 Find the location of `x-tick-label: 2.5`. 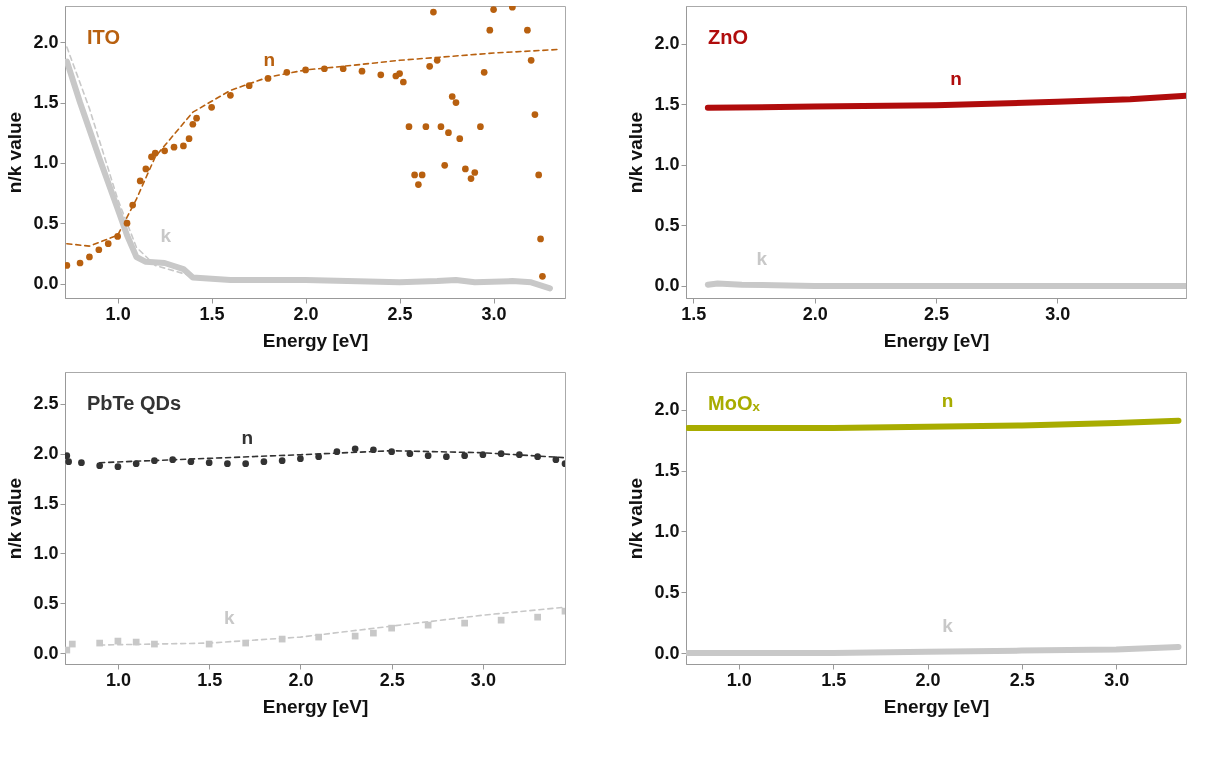

x-tick-label: 2.5 is located at coordinates (936, 313).